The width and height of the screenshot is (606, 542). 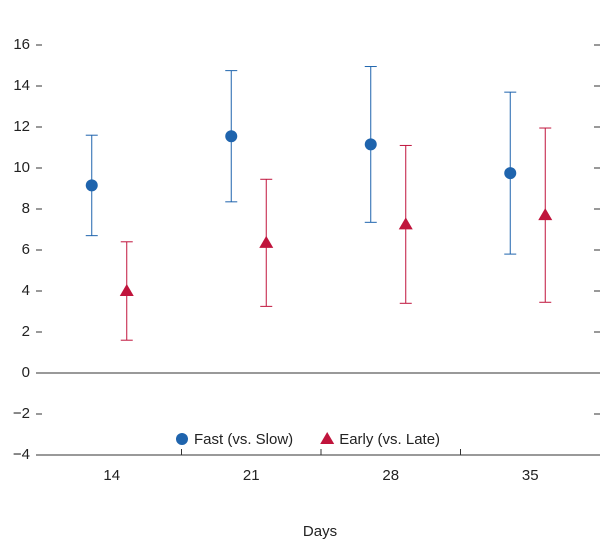 What do you see at coordinates (251, 475) in the screenshot?
I see `x-tick-label: 21` at bounding box center [251, 475].